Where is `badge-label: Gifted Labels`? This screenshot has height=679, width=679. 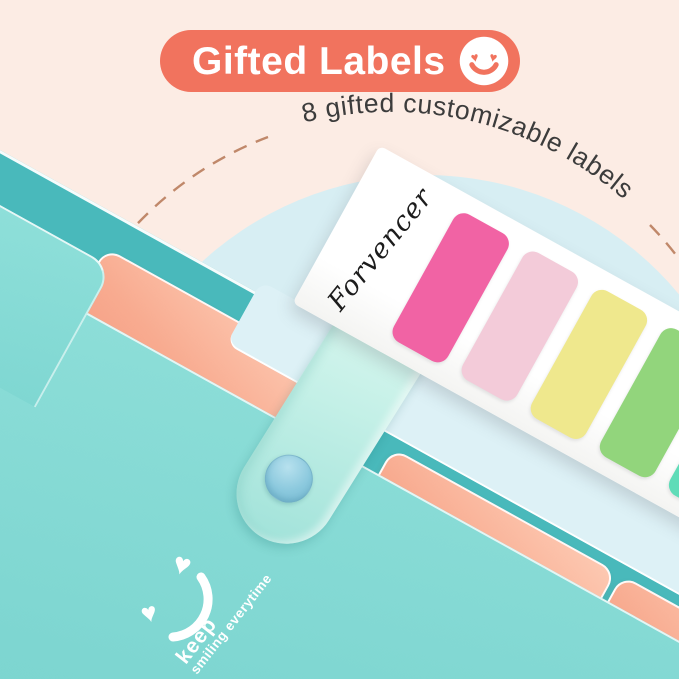
badge-label: Gifted Labels is located at coordinates (319, 61).